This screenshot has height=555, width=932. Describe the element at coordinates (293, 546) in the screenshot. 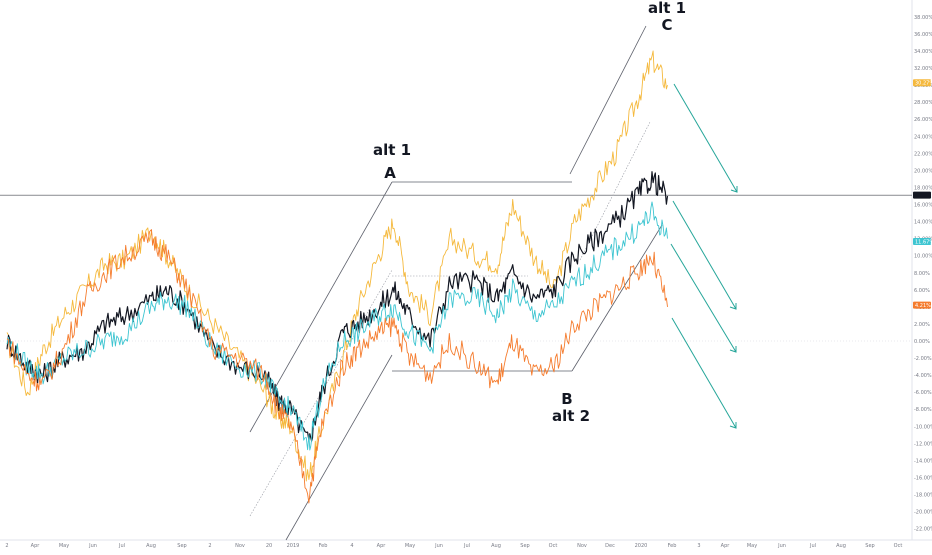

I see `x-tick-label: 2019` at that location.